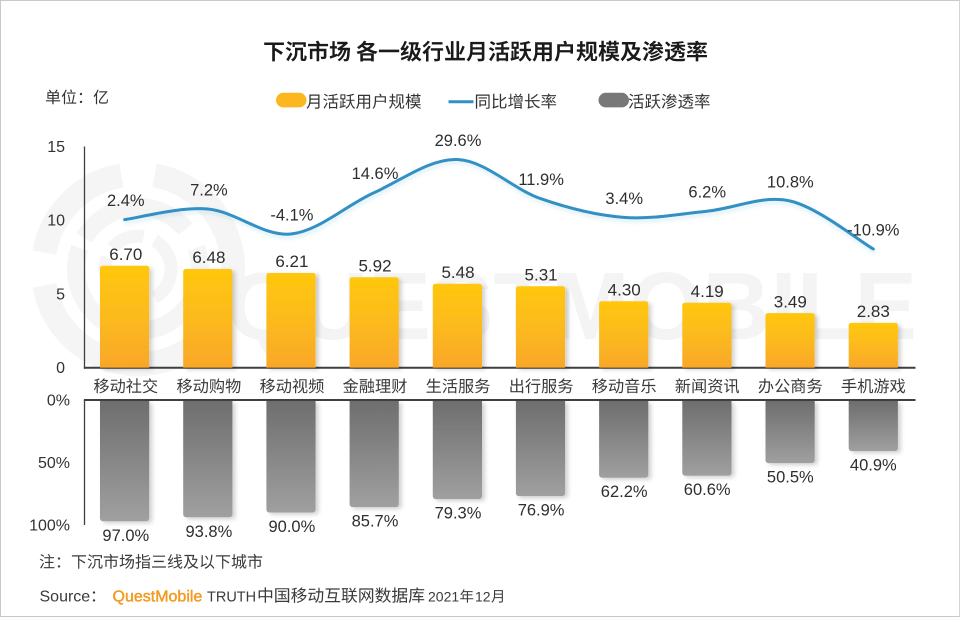  What do you see at coordinates (209, 532) in the screenshot?
I see `svg-text: 93.8%` at bounding box center [209, 532].